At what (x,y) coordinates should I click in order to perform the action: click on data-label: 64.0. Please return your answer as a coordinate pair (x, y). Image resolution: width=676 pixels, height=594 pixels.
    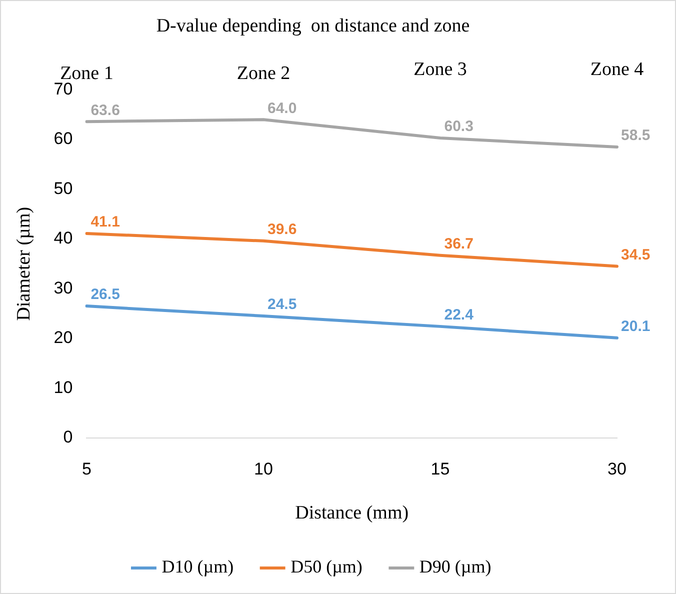
    Looking at the image, I should click on (282, 108).